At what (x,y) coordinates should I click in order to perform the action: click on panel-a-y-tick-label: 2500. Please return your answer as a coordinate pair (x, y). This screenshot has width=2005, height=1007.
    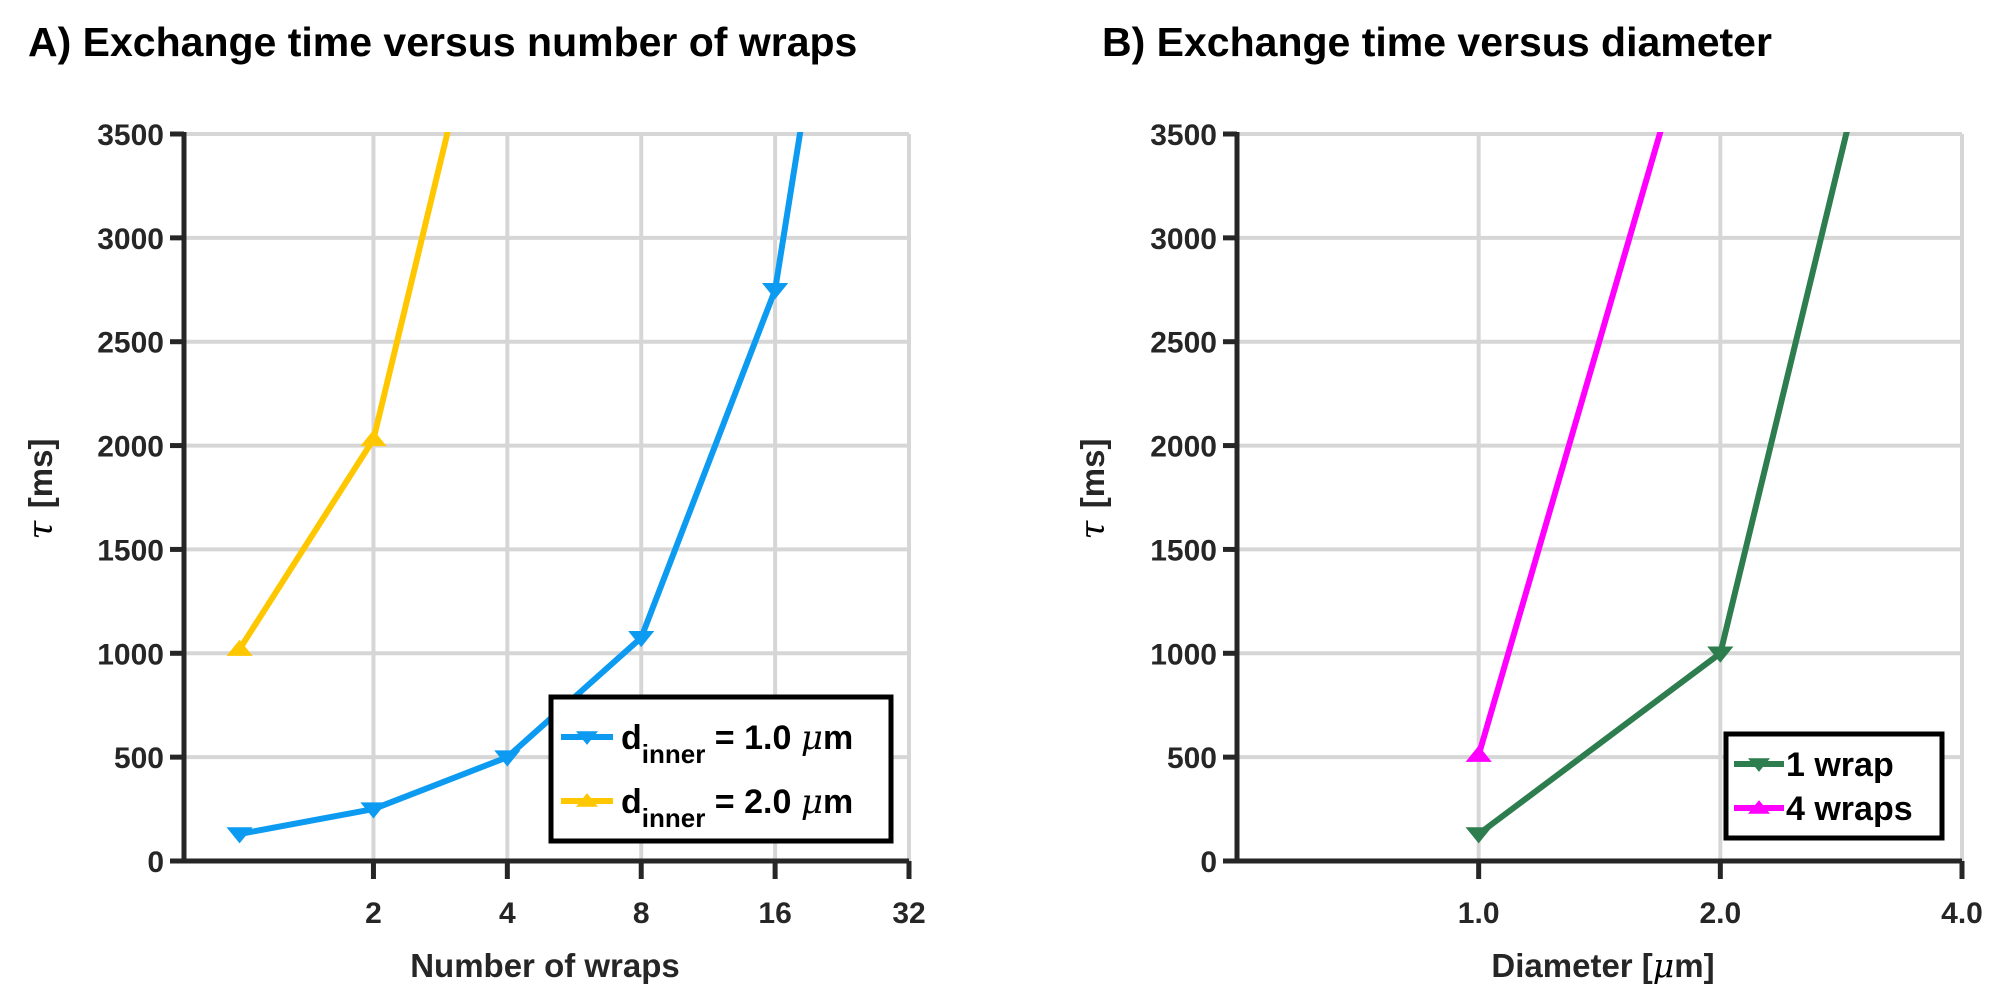
    Looking at the image, I should click on (130, 343).